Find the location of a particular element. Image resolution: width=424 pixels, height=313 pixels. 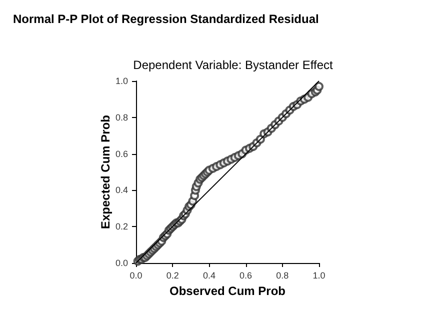

y-tick-label: 0.0 is located at coordinates (121, 263).